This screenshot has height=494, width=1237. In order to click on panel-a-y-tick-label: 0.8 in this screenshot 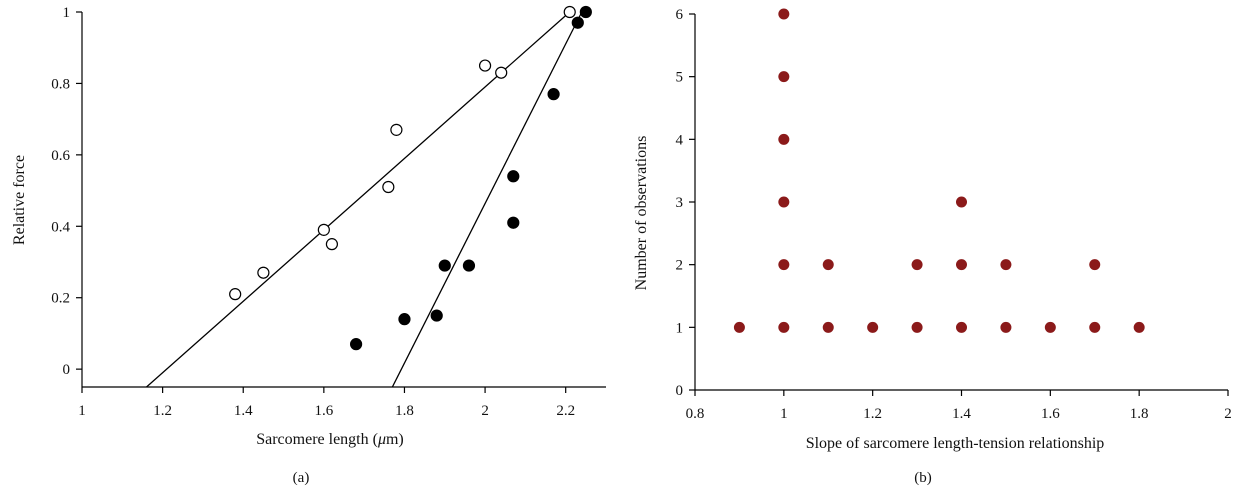, I will do `click(60, 84)`.